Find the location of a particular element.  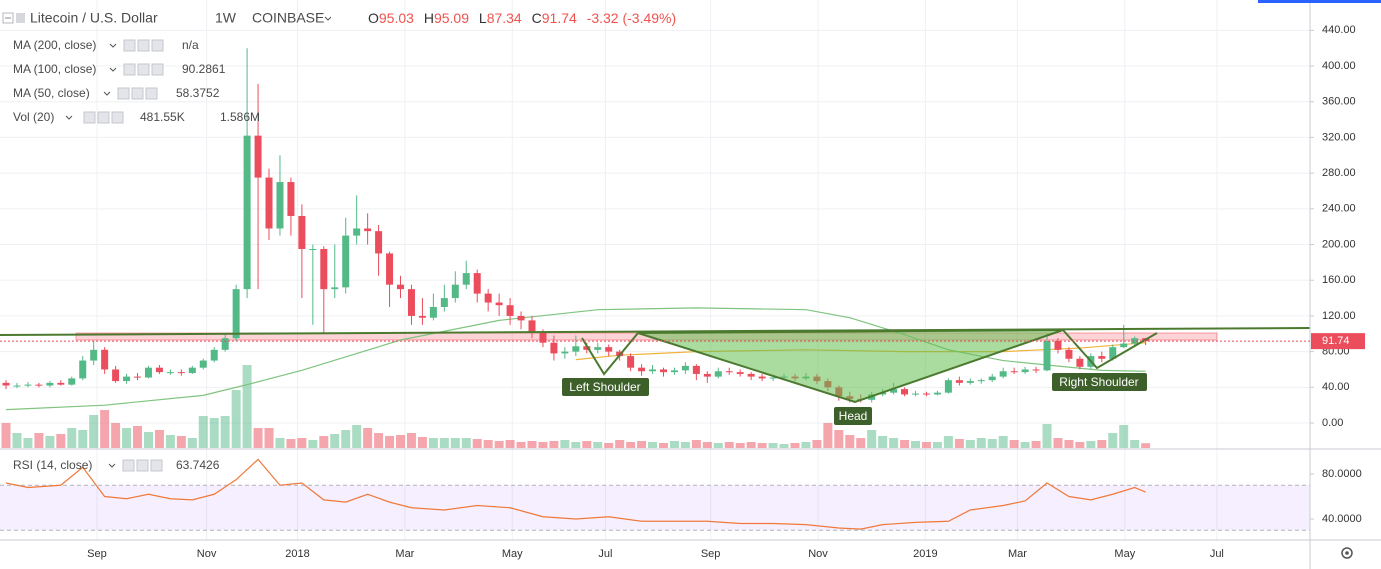

settings-icon-dot is located at coordinates (1347, 553).